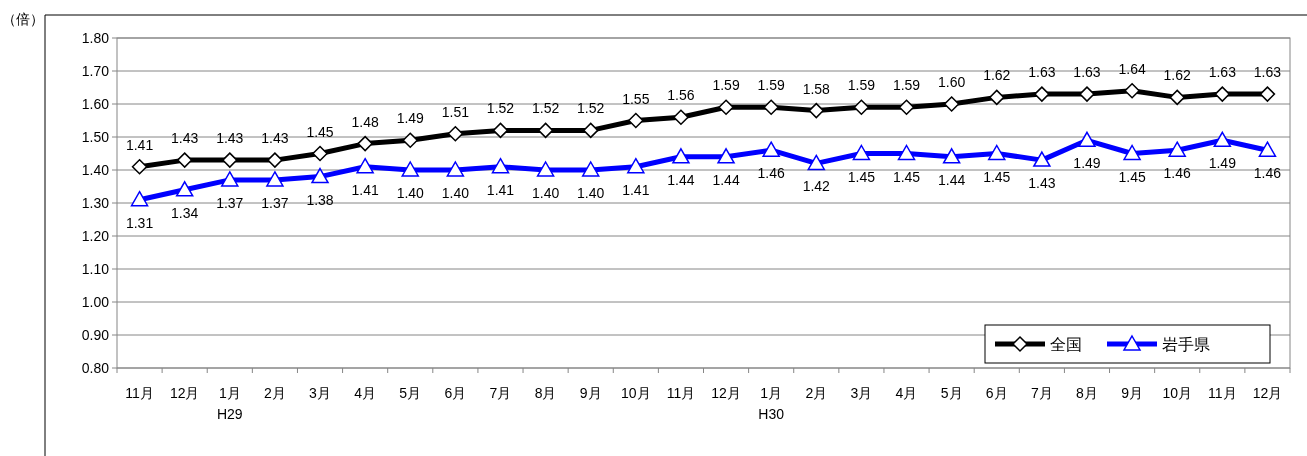  I want to click on x-tick-label: 5月, so click(951, 393).